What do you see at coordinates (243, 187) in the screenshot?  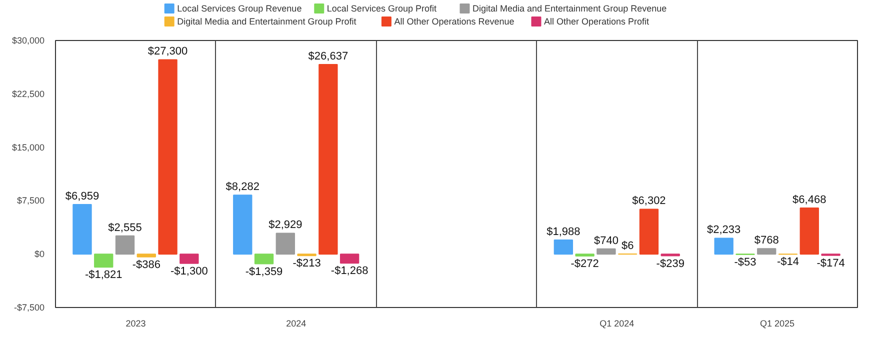 I see `data-label: $8,282` at bounding box center [243, 187].